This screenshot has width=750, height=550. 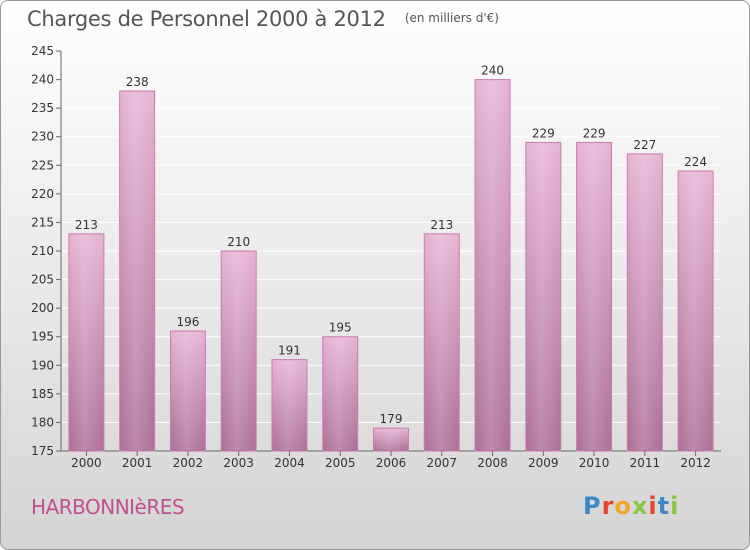 I want to click on bar-value-label: 195, so click(x=340, y=328).